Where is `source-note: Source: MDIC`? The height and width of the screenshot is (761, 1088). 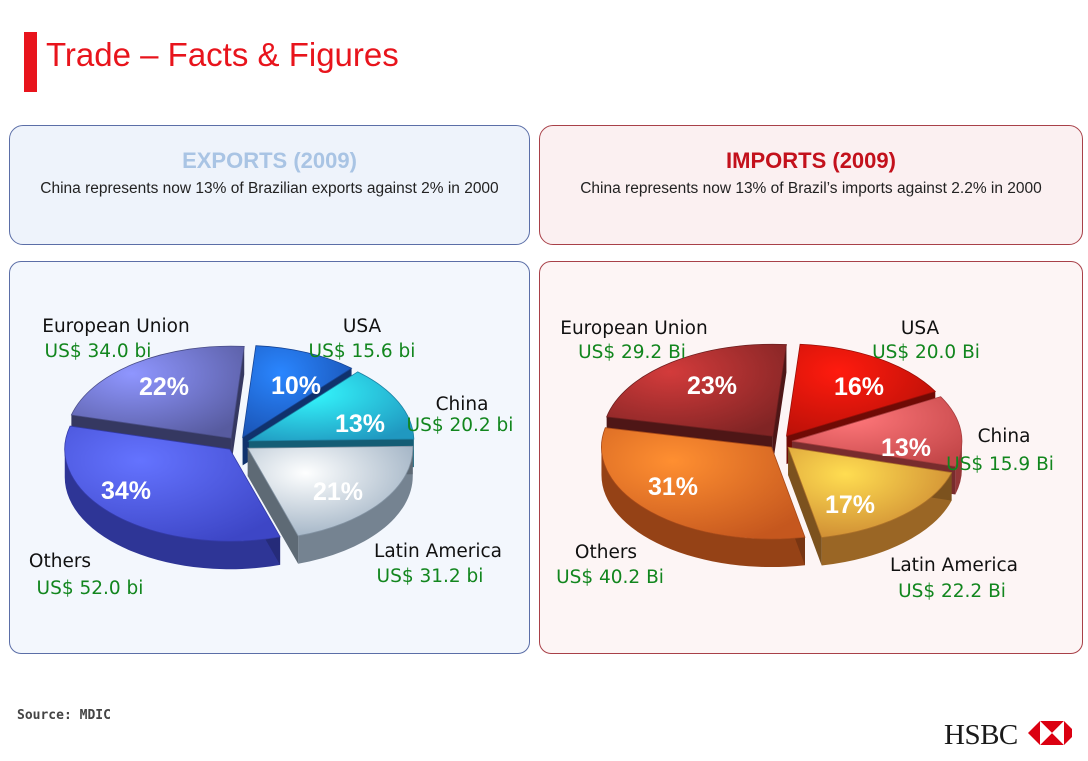
source-note: Source: MDIC is located at coordinates (64, 715).